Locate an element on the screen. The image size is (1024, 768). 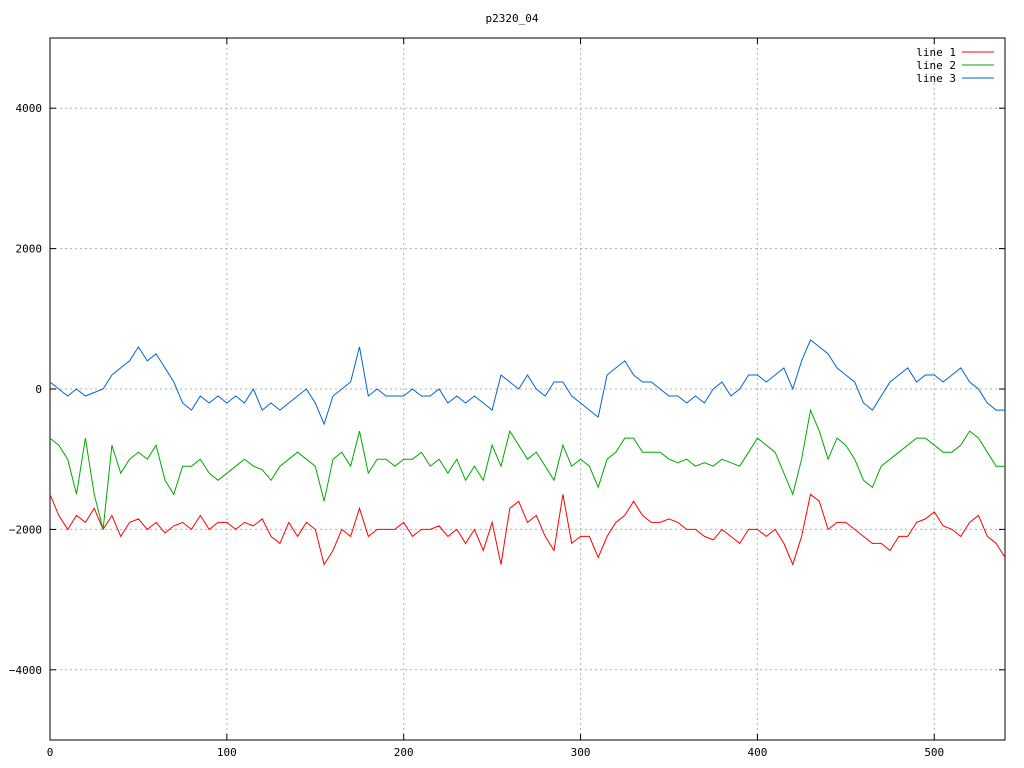
y-tick-label-0: −4000 is located at coordinates (25, 670).